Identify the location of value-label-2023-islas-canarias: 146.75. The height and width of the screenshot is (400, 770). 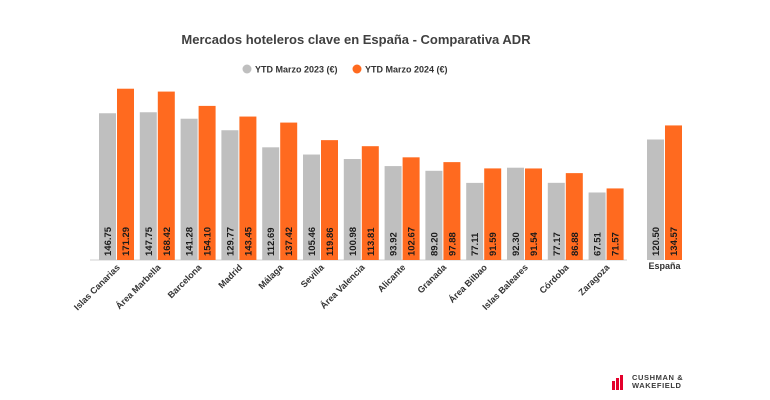
(108, 241).